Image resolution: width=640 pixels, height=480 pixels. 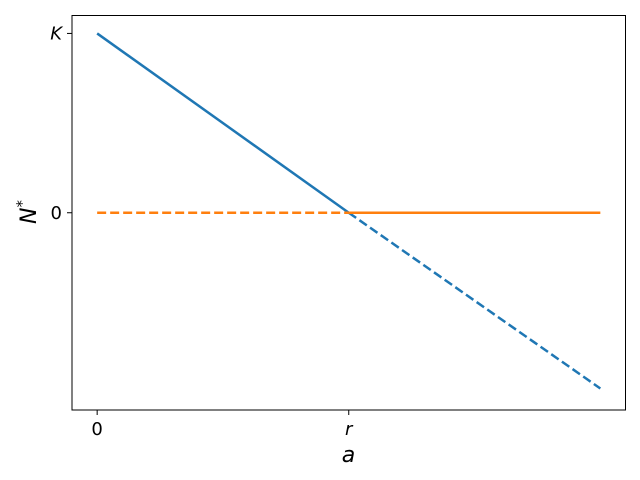 What do you see at coordinates (56, 213) in the screenshot?
I see `y-tick-label-2: 0` at bounding box center [56, 213].